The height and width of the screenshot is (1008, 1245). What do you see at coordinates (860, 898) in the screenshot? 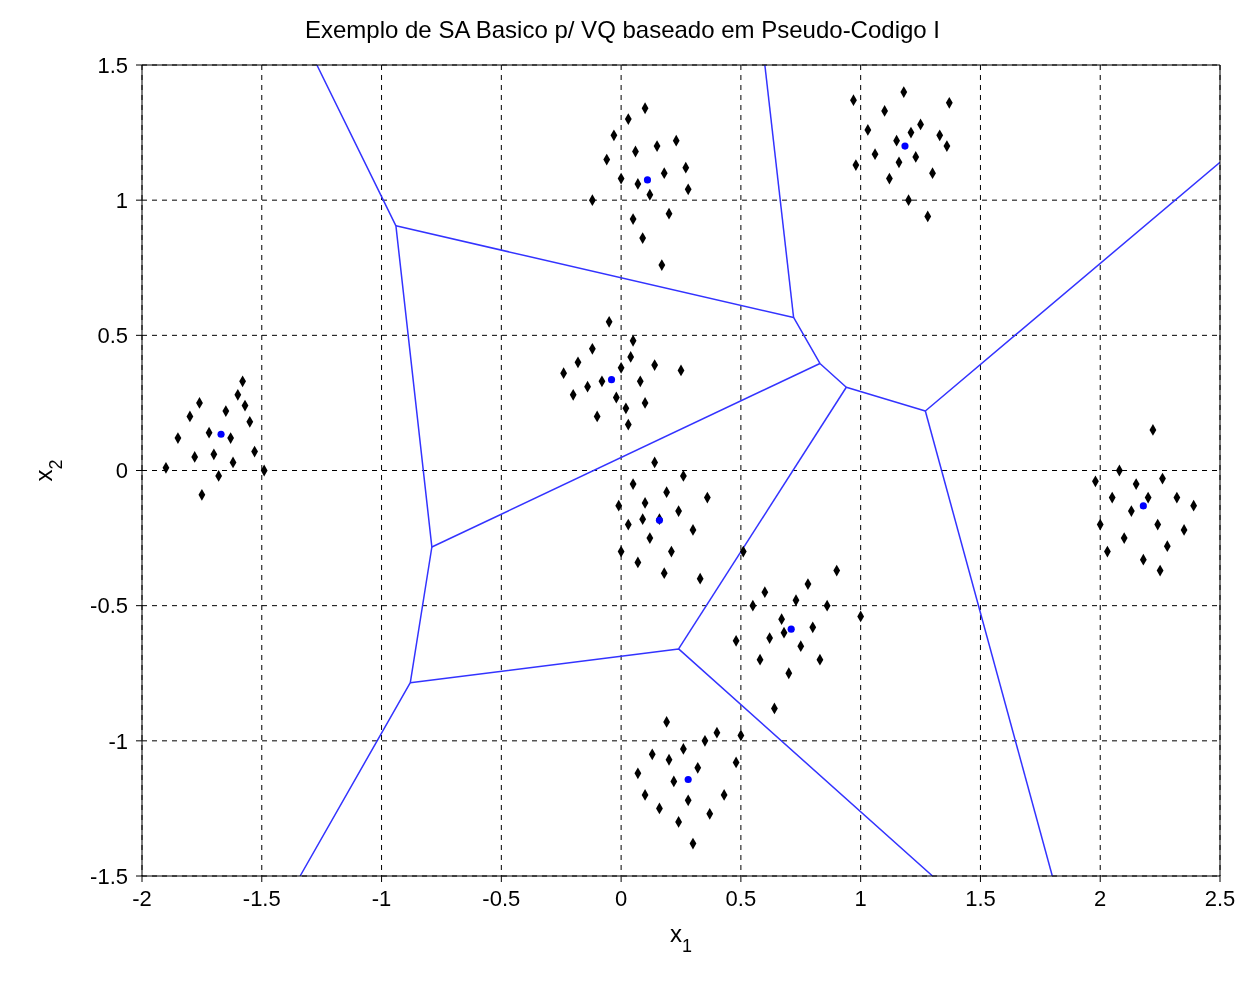
I see `x-tick-label: 1` at bounding box center [860, 898].